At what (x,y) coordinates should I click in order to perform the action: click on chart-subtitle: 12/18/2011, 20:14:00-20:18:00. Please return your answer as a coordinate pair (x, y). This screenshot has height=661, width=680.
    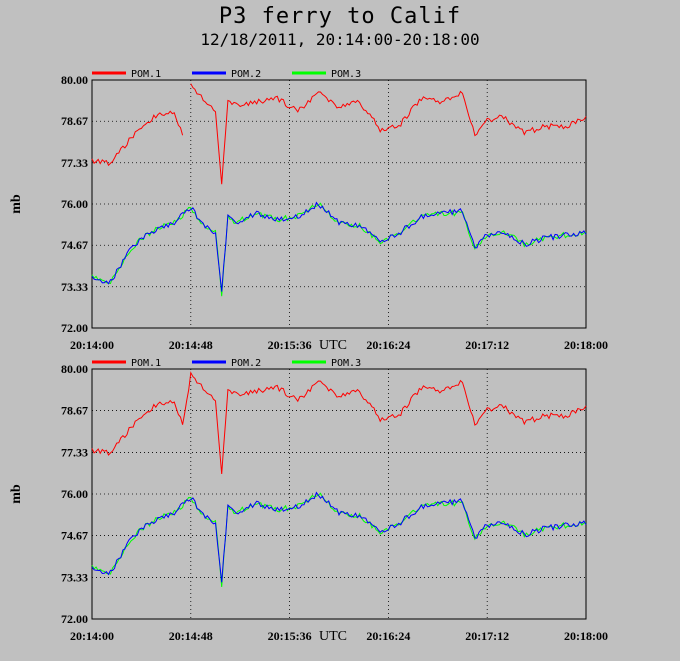
    Looking at the image, I should click on (340, 39).